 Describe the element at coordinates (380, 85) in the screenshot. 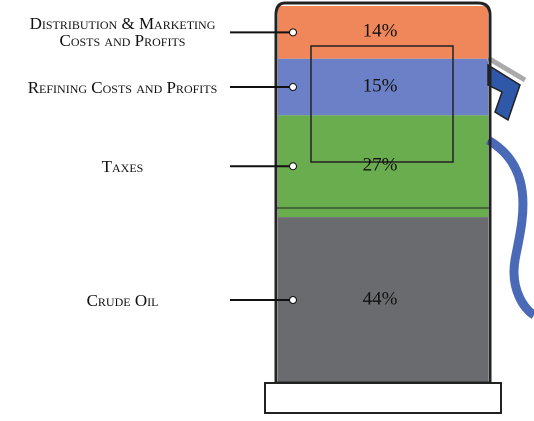

I see `value-label: 15%` at that location.